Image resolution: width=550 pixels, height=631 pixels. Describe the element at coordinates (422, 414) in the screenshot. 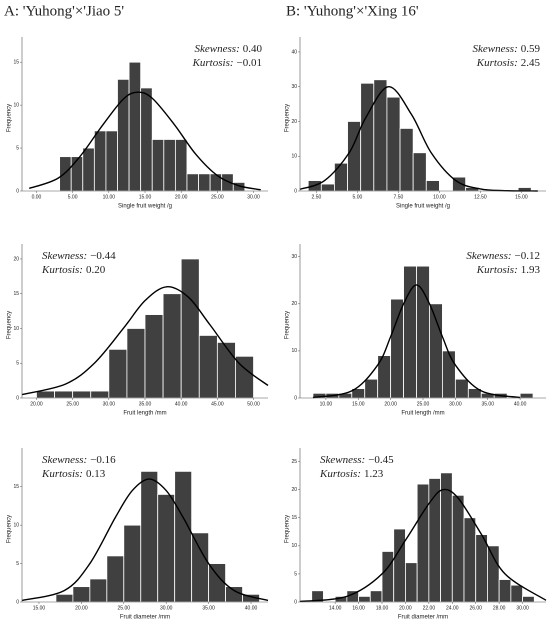

I see `x-axis-label: Fruit length /mm` at that location.